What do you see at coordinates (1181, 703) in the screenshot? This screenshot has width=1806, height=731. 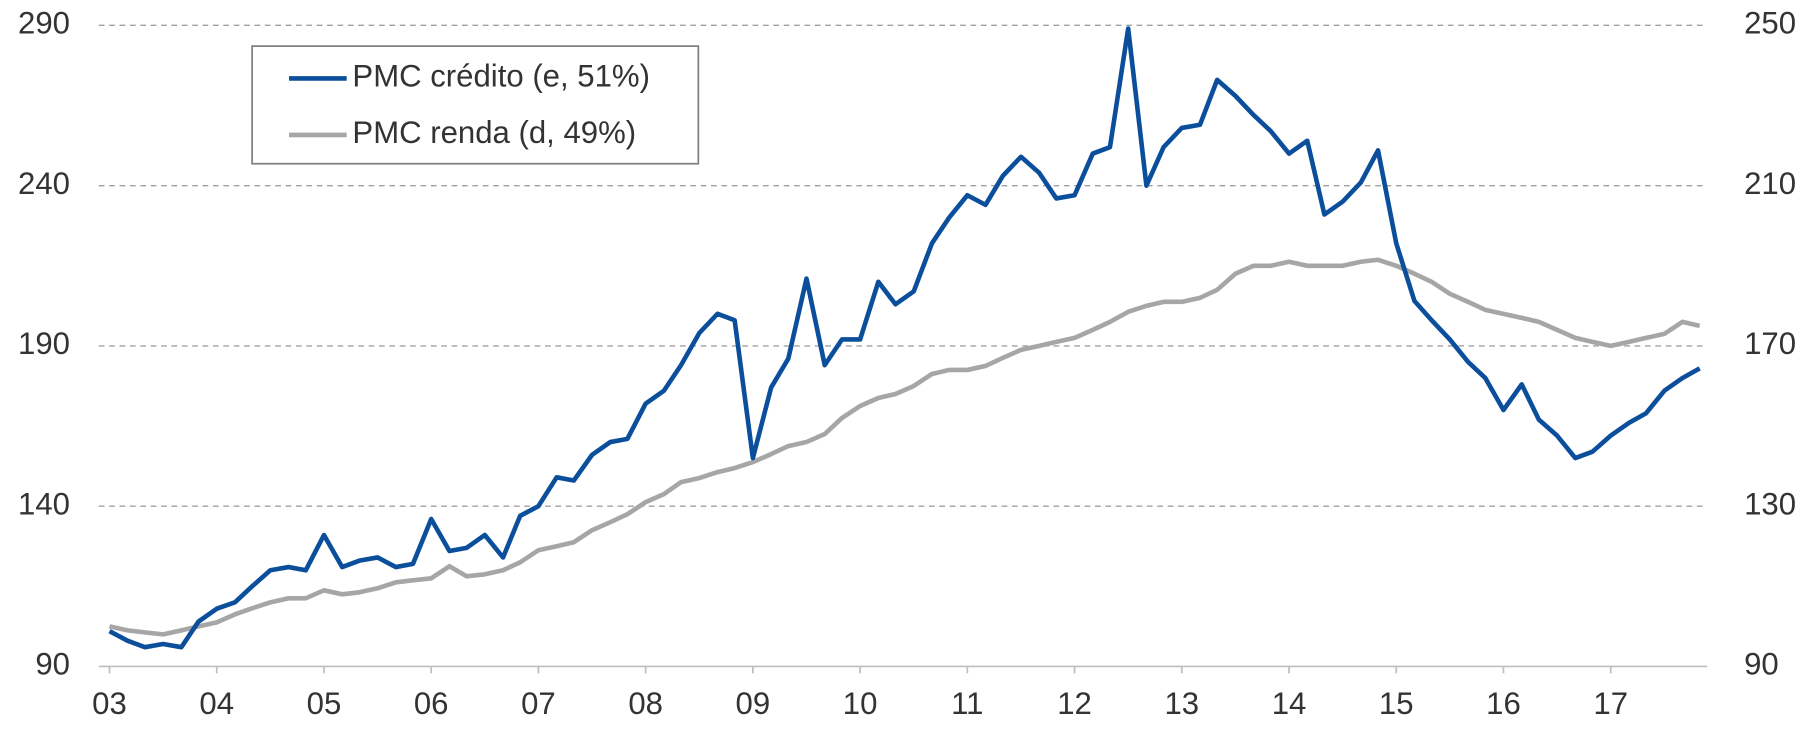 I see `x-tick-label: 13` at bounding box center [1181, 703].